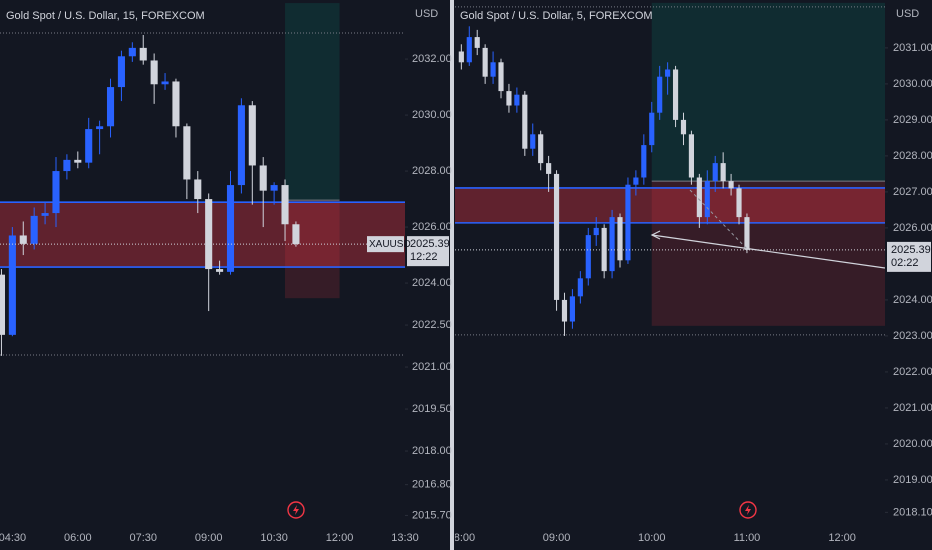  What do you see at coordinates (424, 257) in the screenshot?
I see `countdown-label: 12:22` at bounding box center [424, 257].